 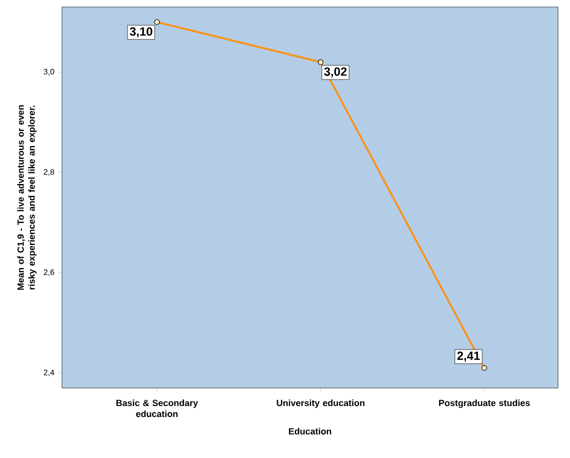 What do you see at coordinates (27, 197) in the screenshot?
I see `y-axis-title: Mean of C1,9 - To live adventurous or even risky experiences and feel like an explorer.` at bounding box center [27, 197].